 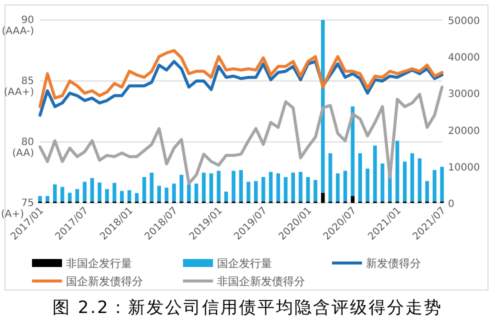 What do you see at coordinates (19, 87) in the screenshot?
I see `y-tick-label: 85 (AA+)` at bounding box center [19, 87].